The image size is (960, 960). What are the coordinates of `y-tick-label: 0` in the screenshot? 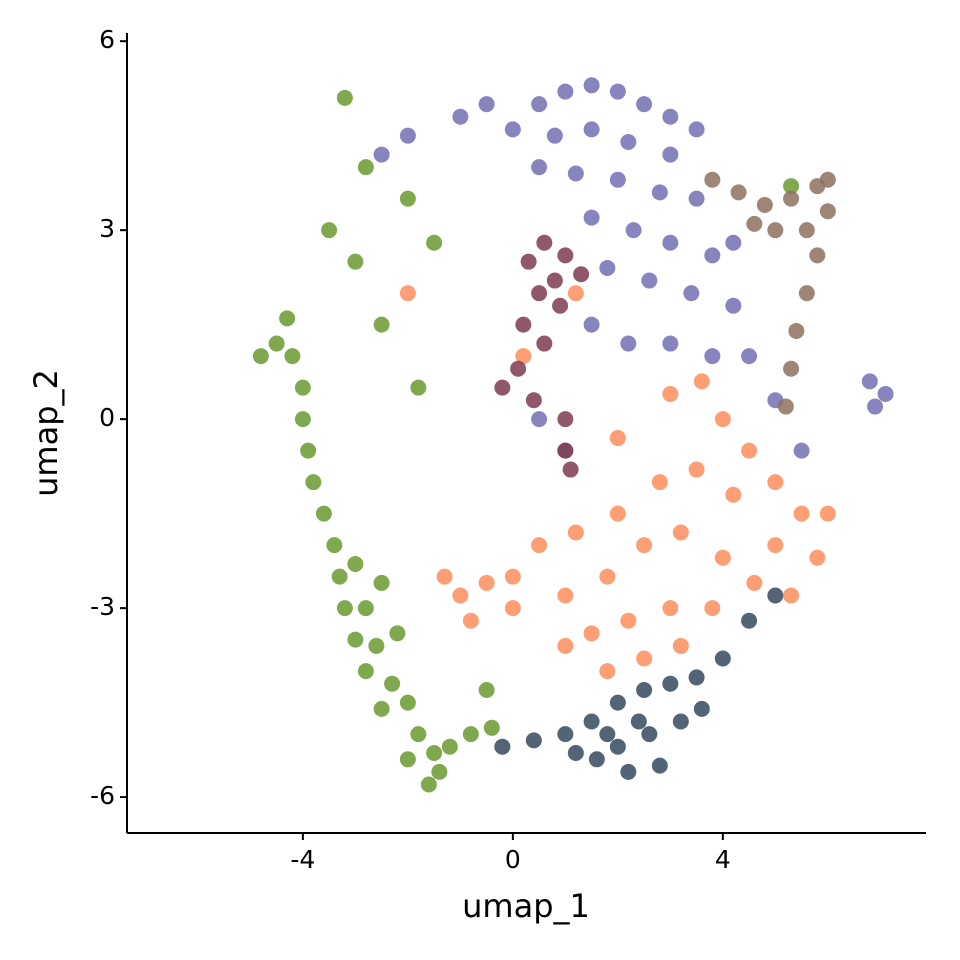 It's located at (107, 417).